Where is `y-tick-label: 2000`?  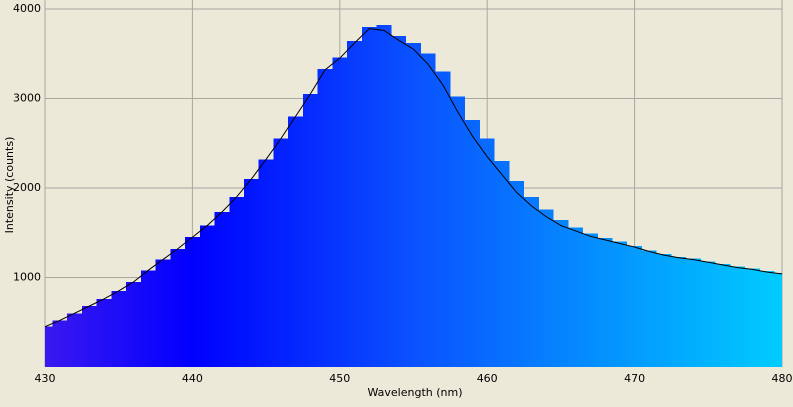 y-tick-label: 2000 is located at coordinates (27, 187).